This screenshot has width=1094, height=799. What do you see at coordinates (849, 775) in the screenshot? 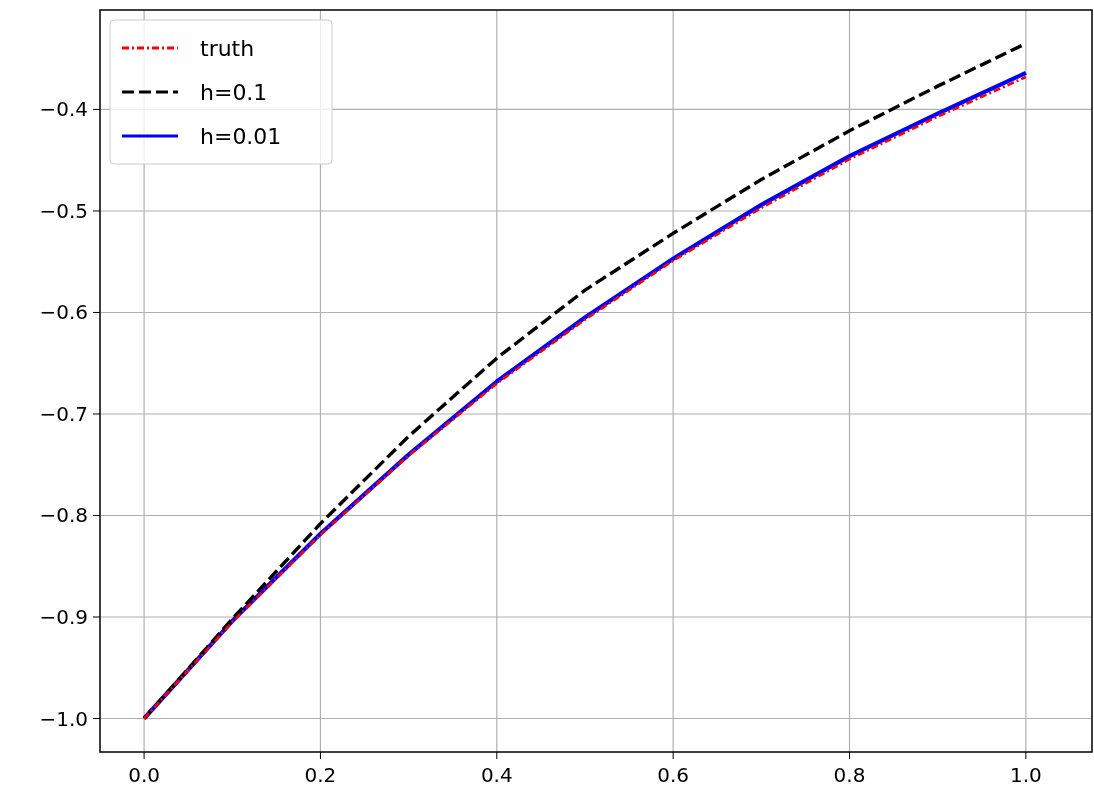
I see `x-tick-label: 0.8` at bounding box center [849, 775].